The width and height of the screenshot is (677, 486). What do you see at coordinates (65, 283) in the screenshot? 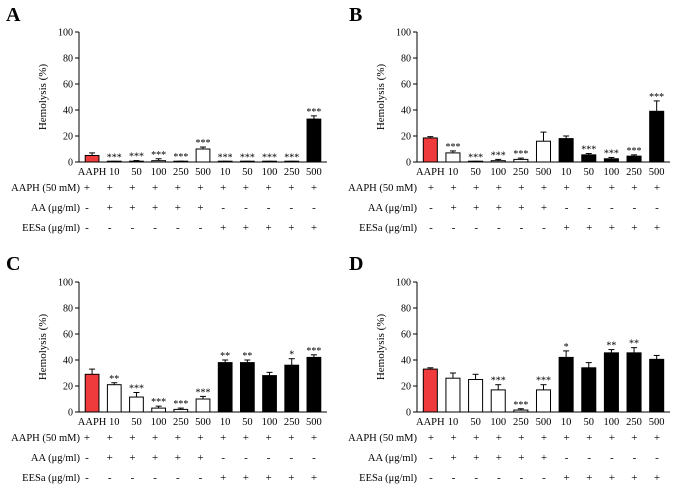
I see `y-tick-label: 100` at bounding box center [65, 283].